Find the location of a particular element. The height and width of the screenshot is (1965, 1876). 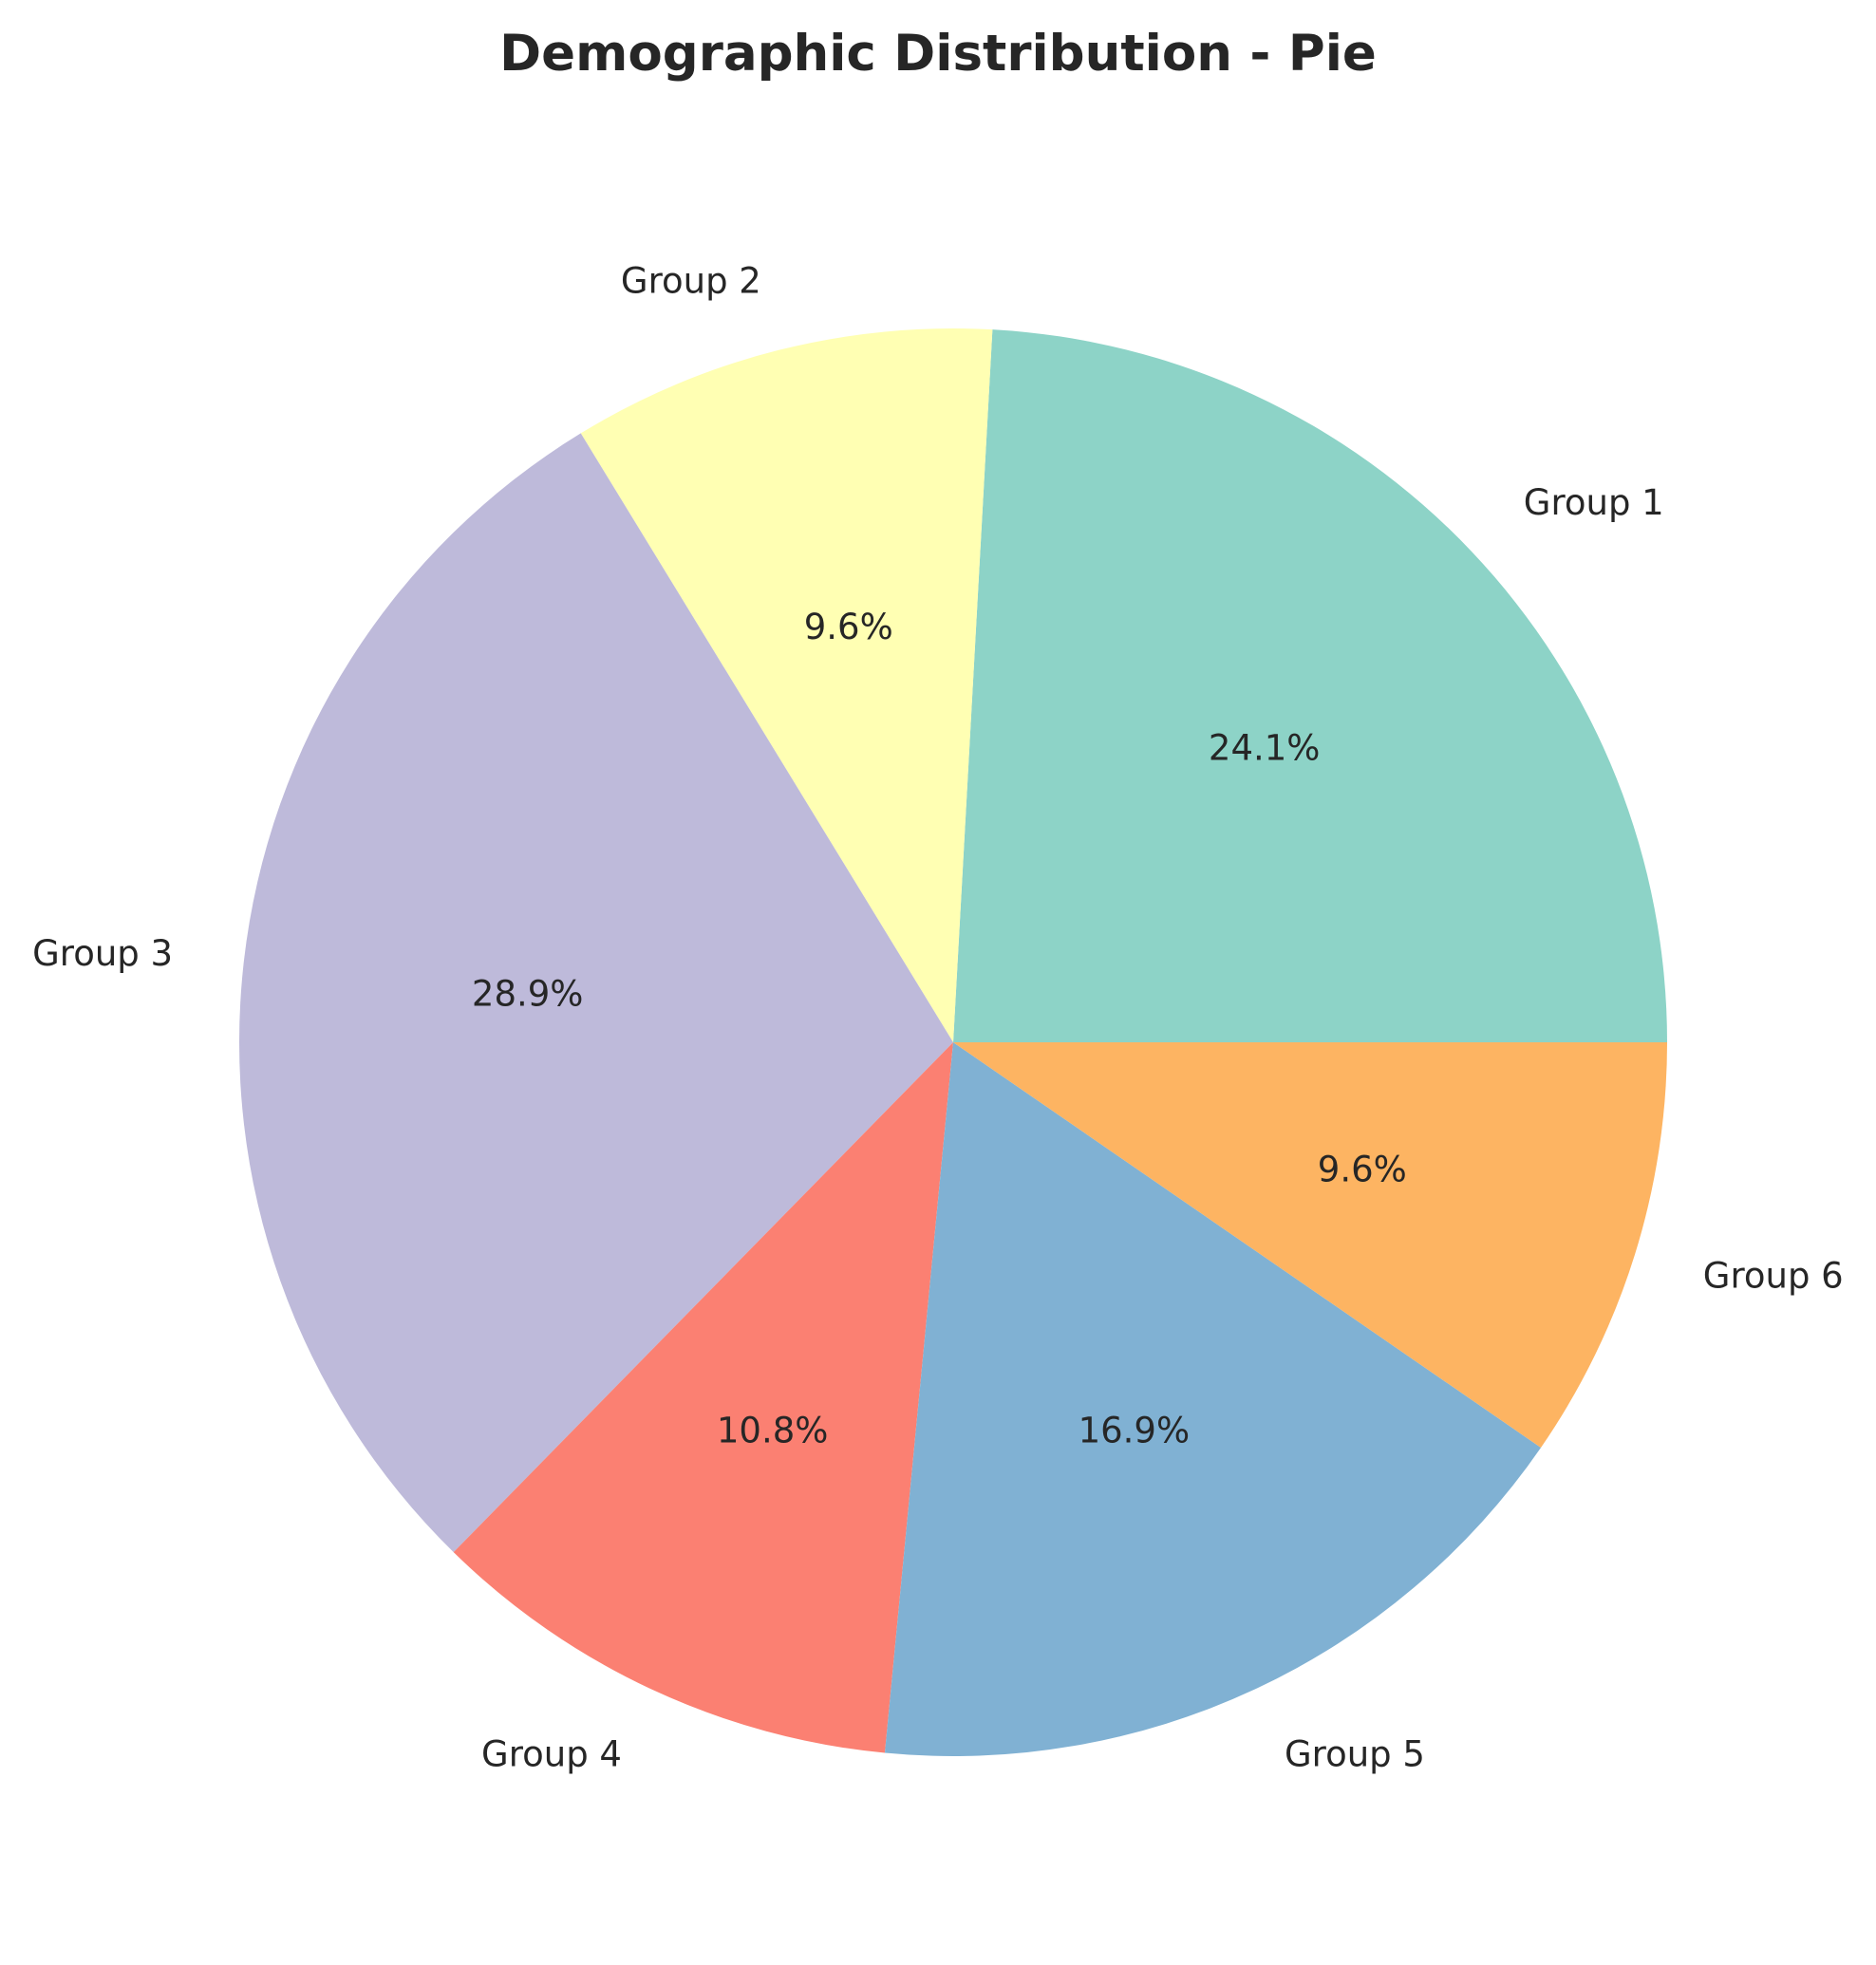

percent-label-6: 9.6% is located at coordinates (1362, 1170).